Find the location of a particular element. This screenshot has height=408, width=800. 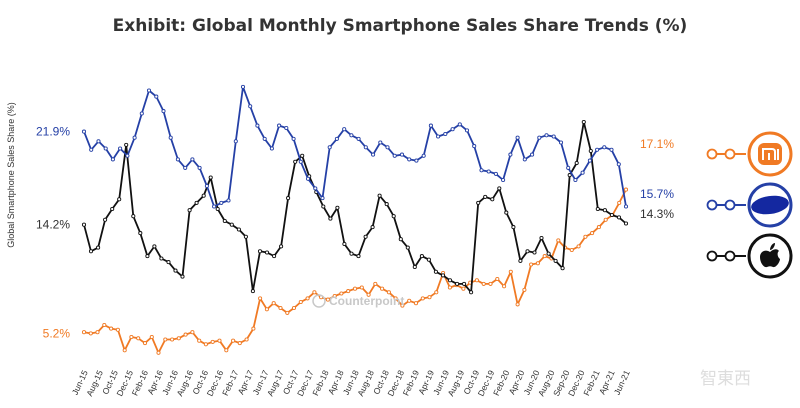

end-label: 17.1% is located at coordinates (657, 144).